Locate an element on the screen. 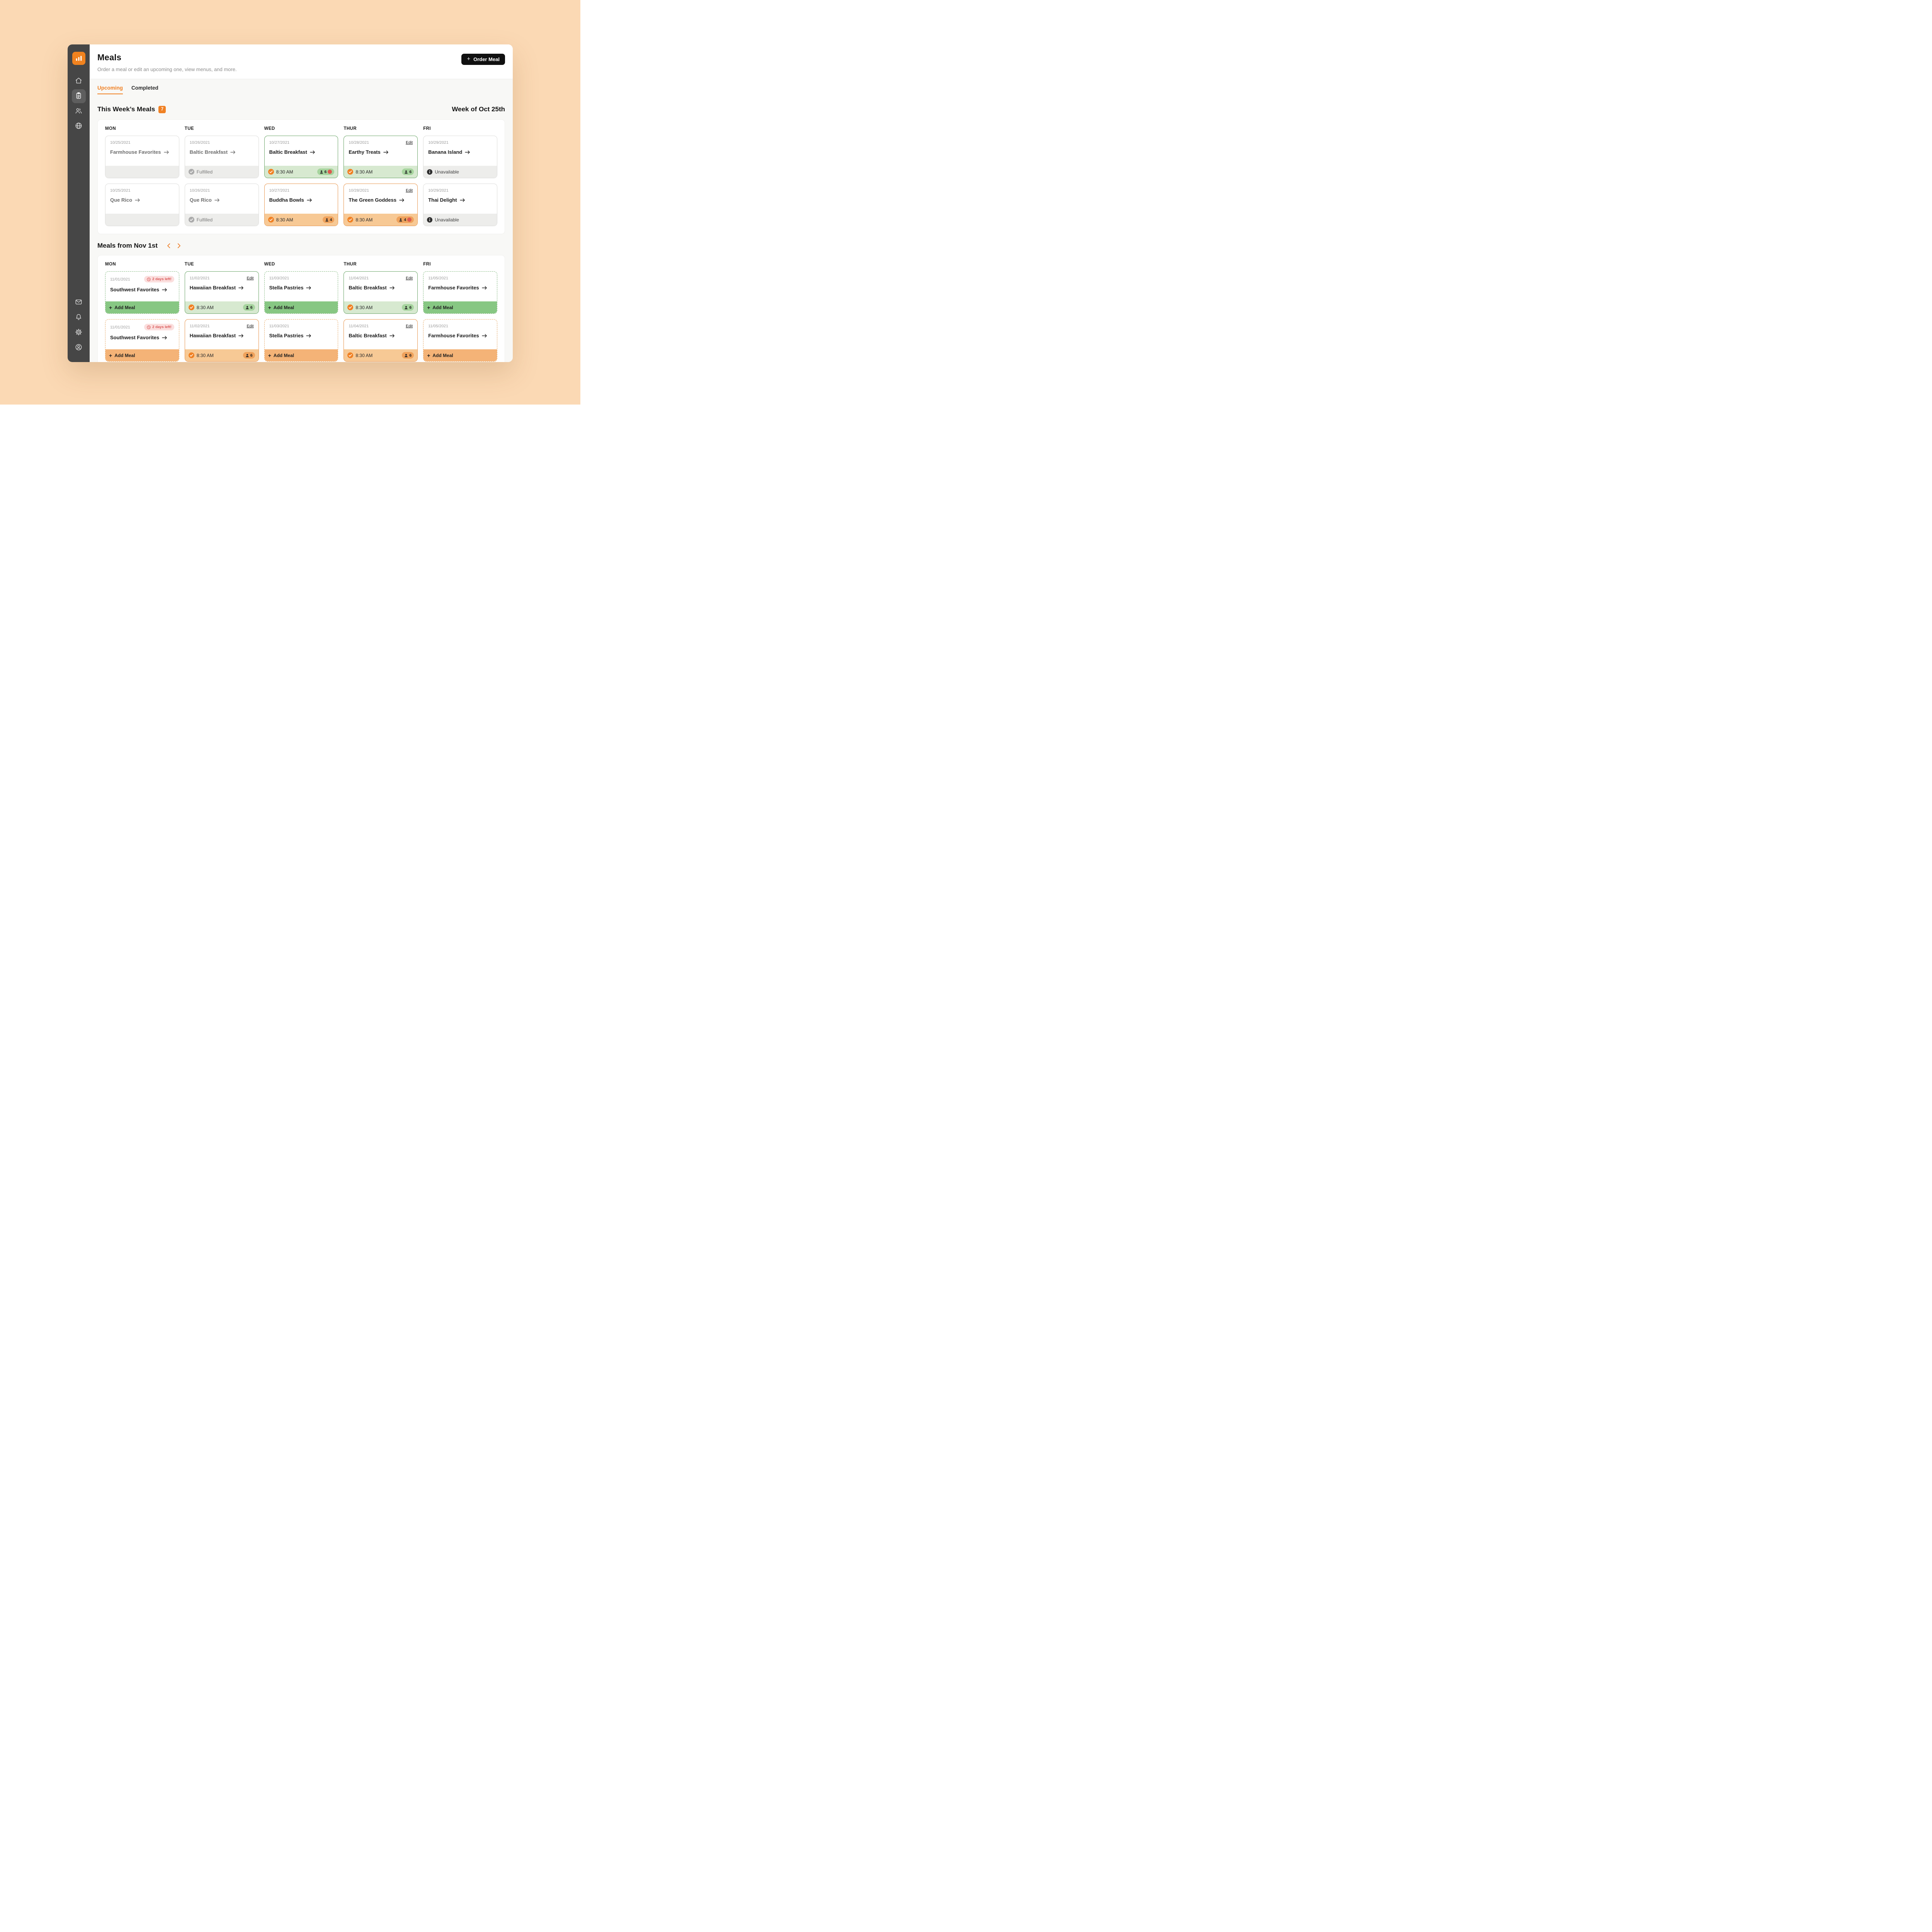  sidebar-item-mail is located at coordinates (79, 303).